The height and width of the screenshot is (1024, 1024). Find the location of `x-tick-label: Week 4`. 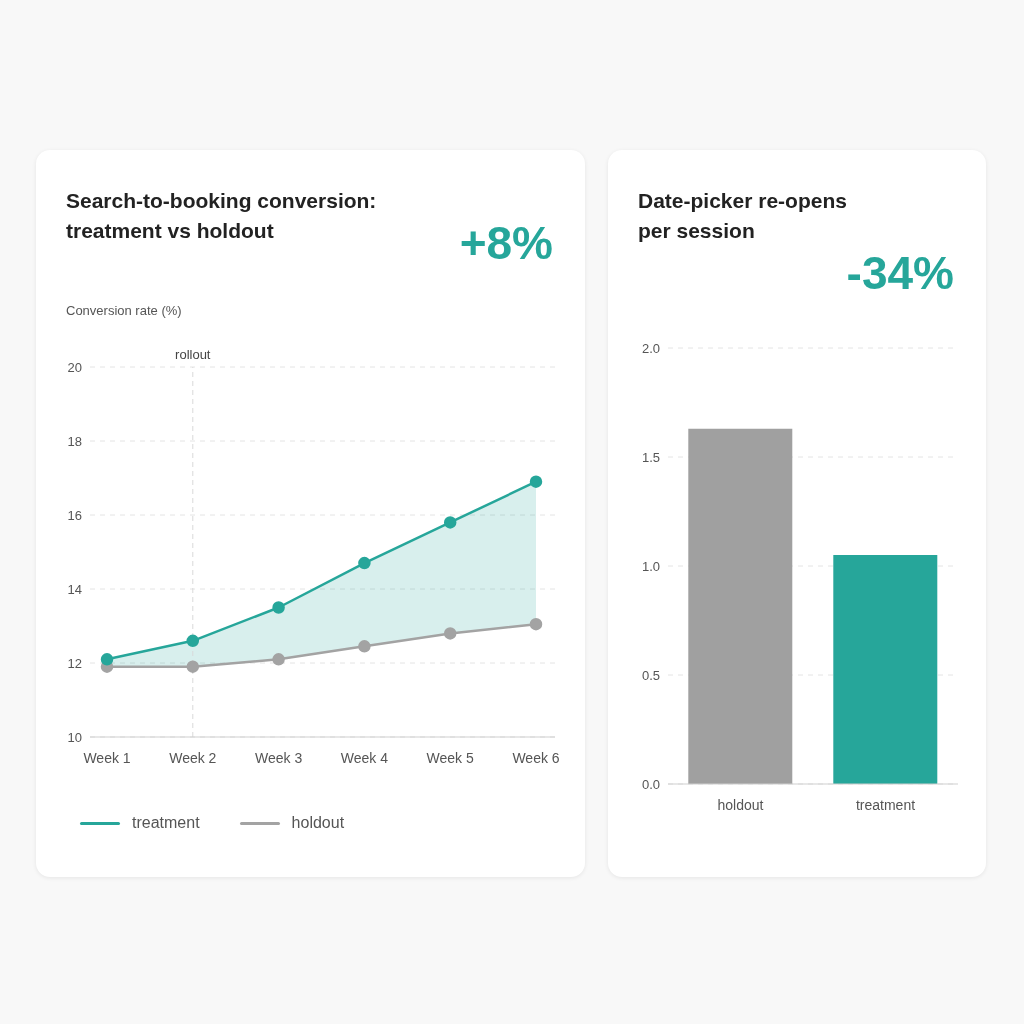

x-tick-label: Week 4 is located at coordinates (364, 757).